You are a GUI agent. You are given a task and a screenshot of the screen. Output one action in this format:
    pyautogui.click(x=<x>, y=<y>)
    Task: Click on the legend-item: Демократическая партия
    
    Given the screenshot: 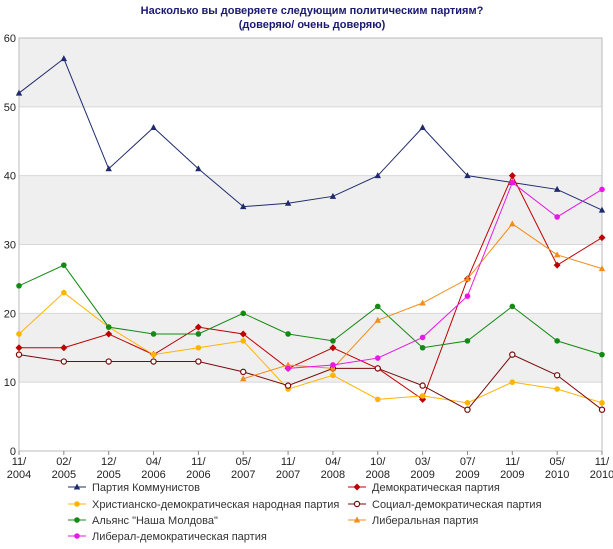 What is the action you would take?
    pyautogui.click(x=424, y=488)
    